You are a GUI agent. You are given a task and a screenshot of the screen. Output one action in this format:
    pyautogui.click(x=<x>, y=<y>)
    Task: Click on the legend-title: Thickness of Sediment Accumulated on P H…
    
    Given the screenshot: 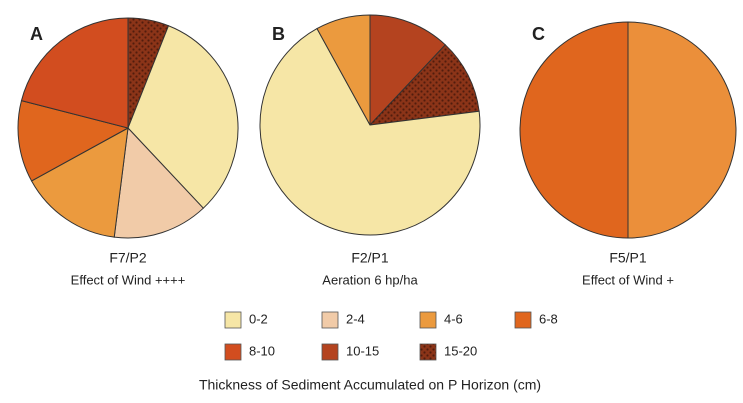 What is the action you would take?
    pyautogui.click(x=370, y=385)
    